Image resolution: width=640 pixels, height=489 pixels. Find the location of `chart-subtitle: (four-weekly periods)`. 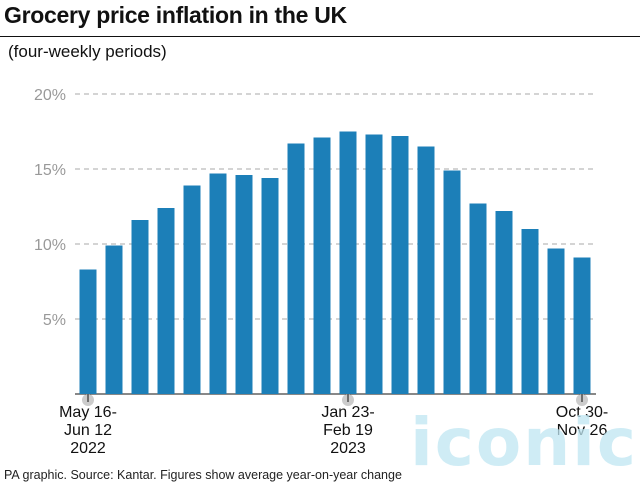

chart-subtitle: (four-weekly periods) is located at coordinates (87, 51).